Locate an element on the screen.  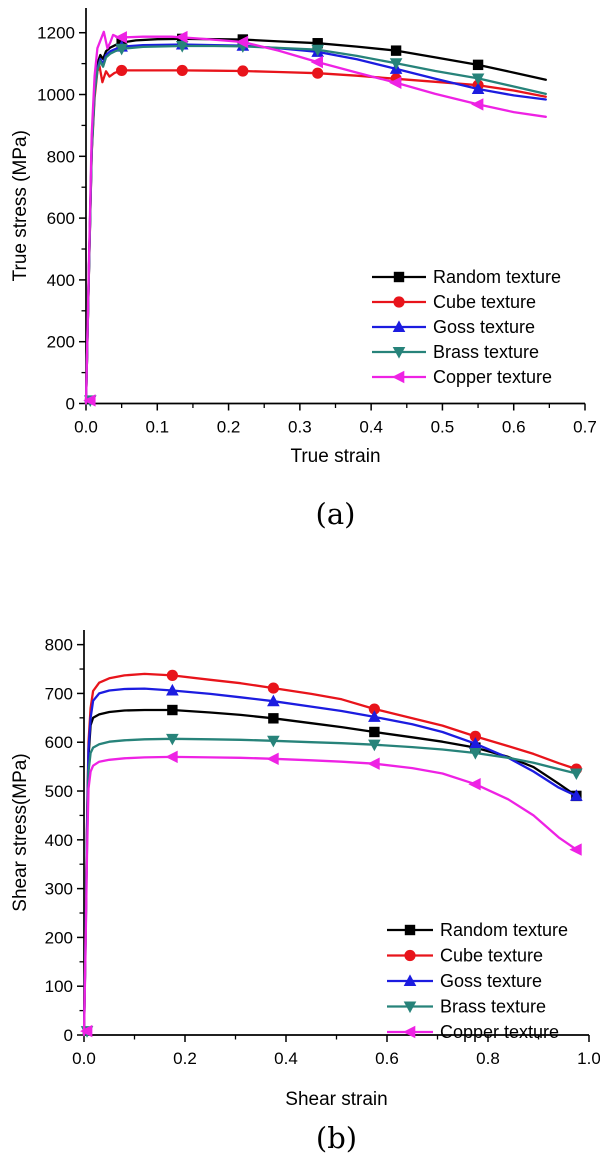
y-axis-title: Shear stress(MPa) is located at coordinates (20, 832).